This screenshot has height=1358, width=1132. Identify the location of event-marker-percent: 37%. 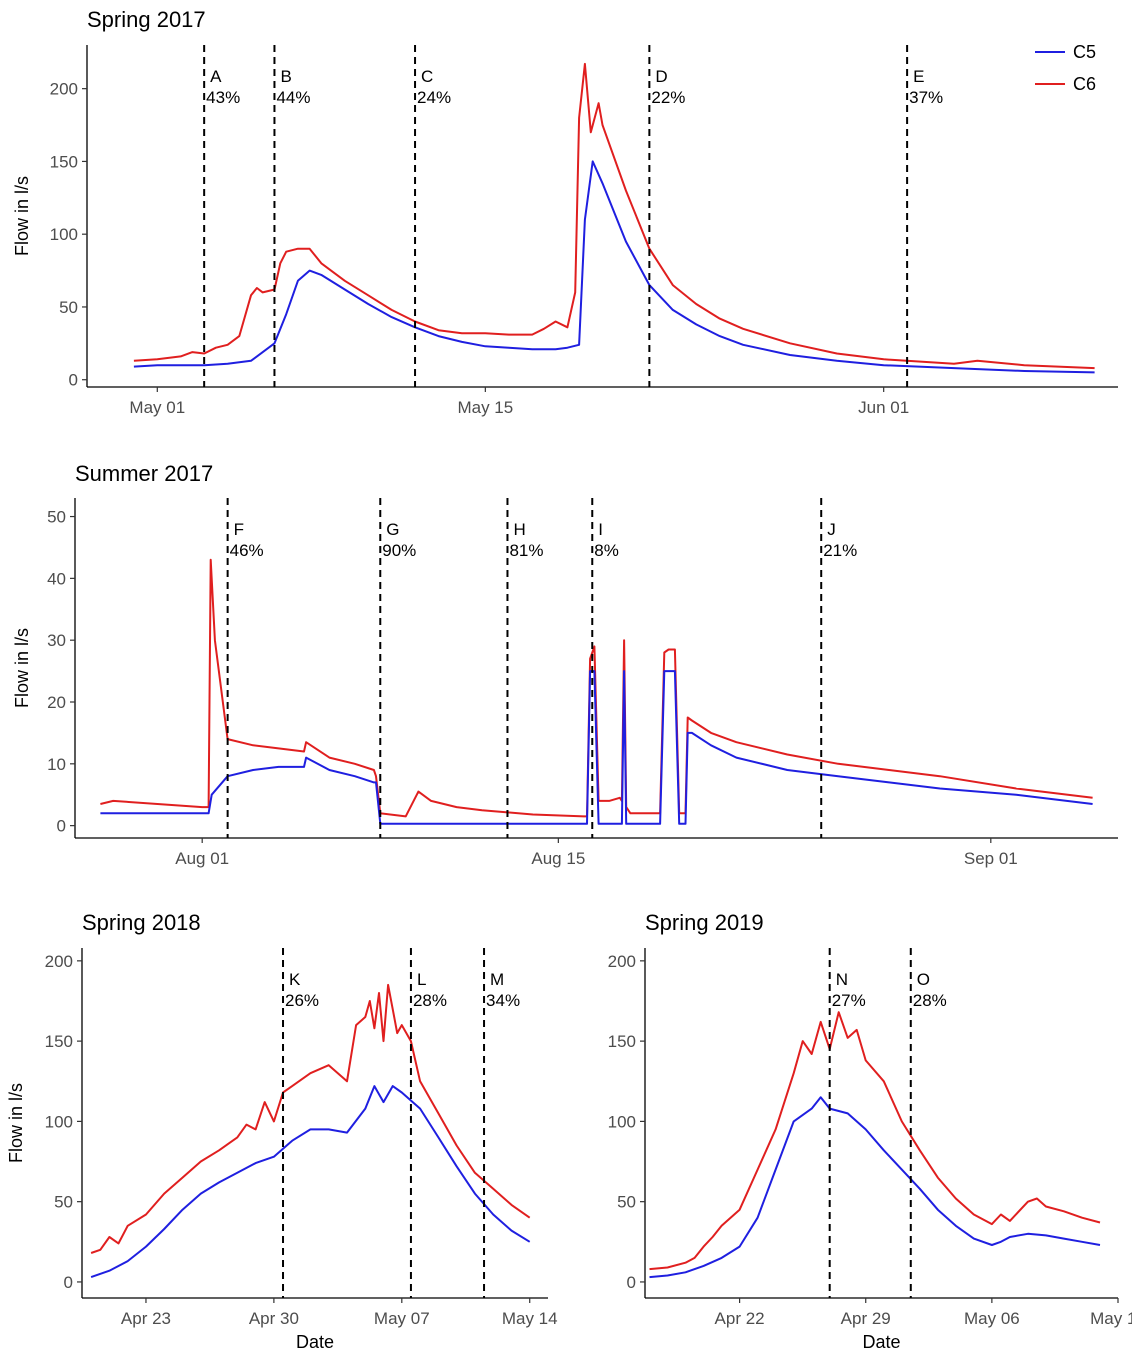
(926, 97).